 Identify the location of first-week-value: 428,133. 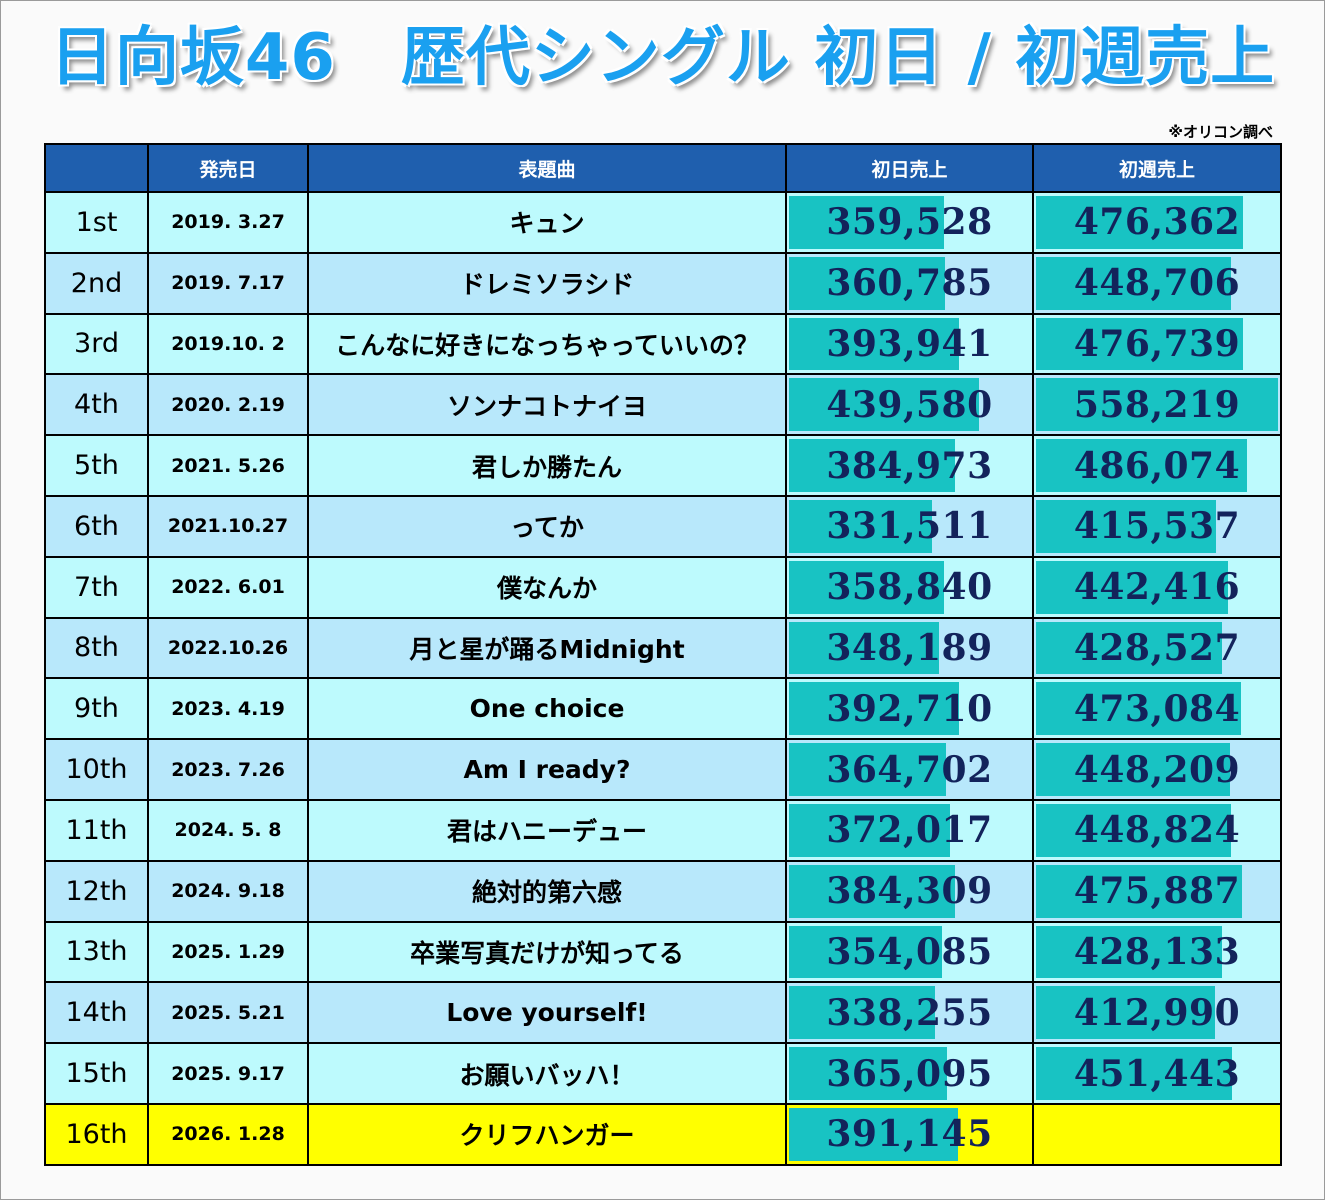
(1157, 951).